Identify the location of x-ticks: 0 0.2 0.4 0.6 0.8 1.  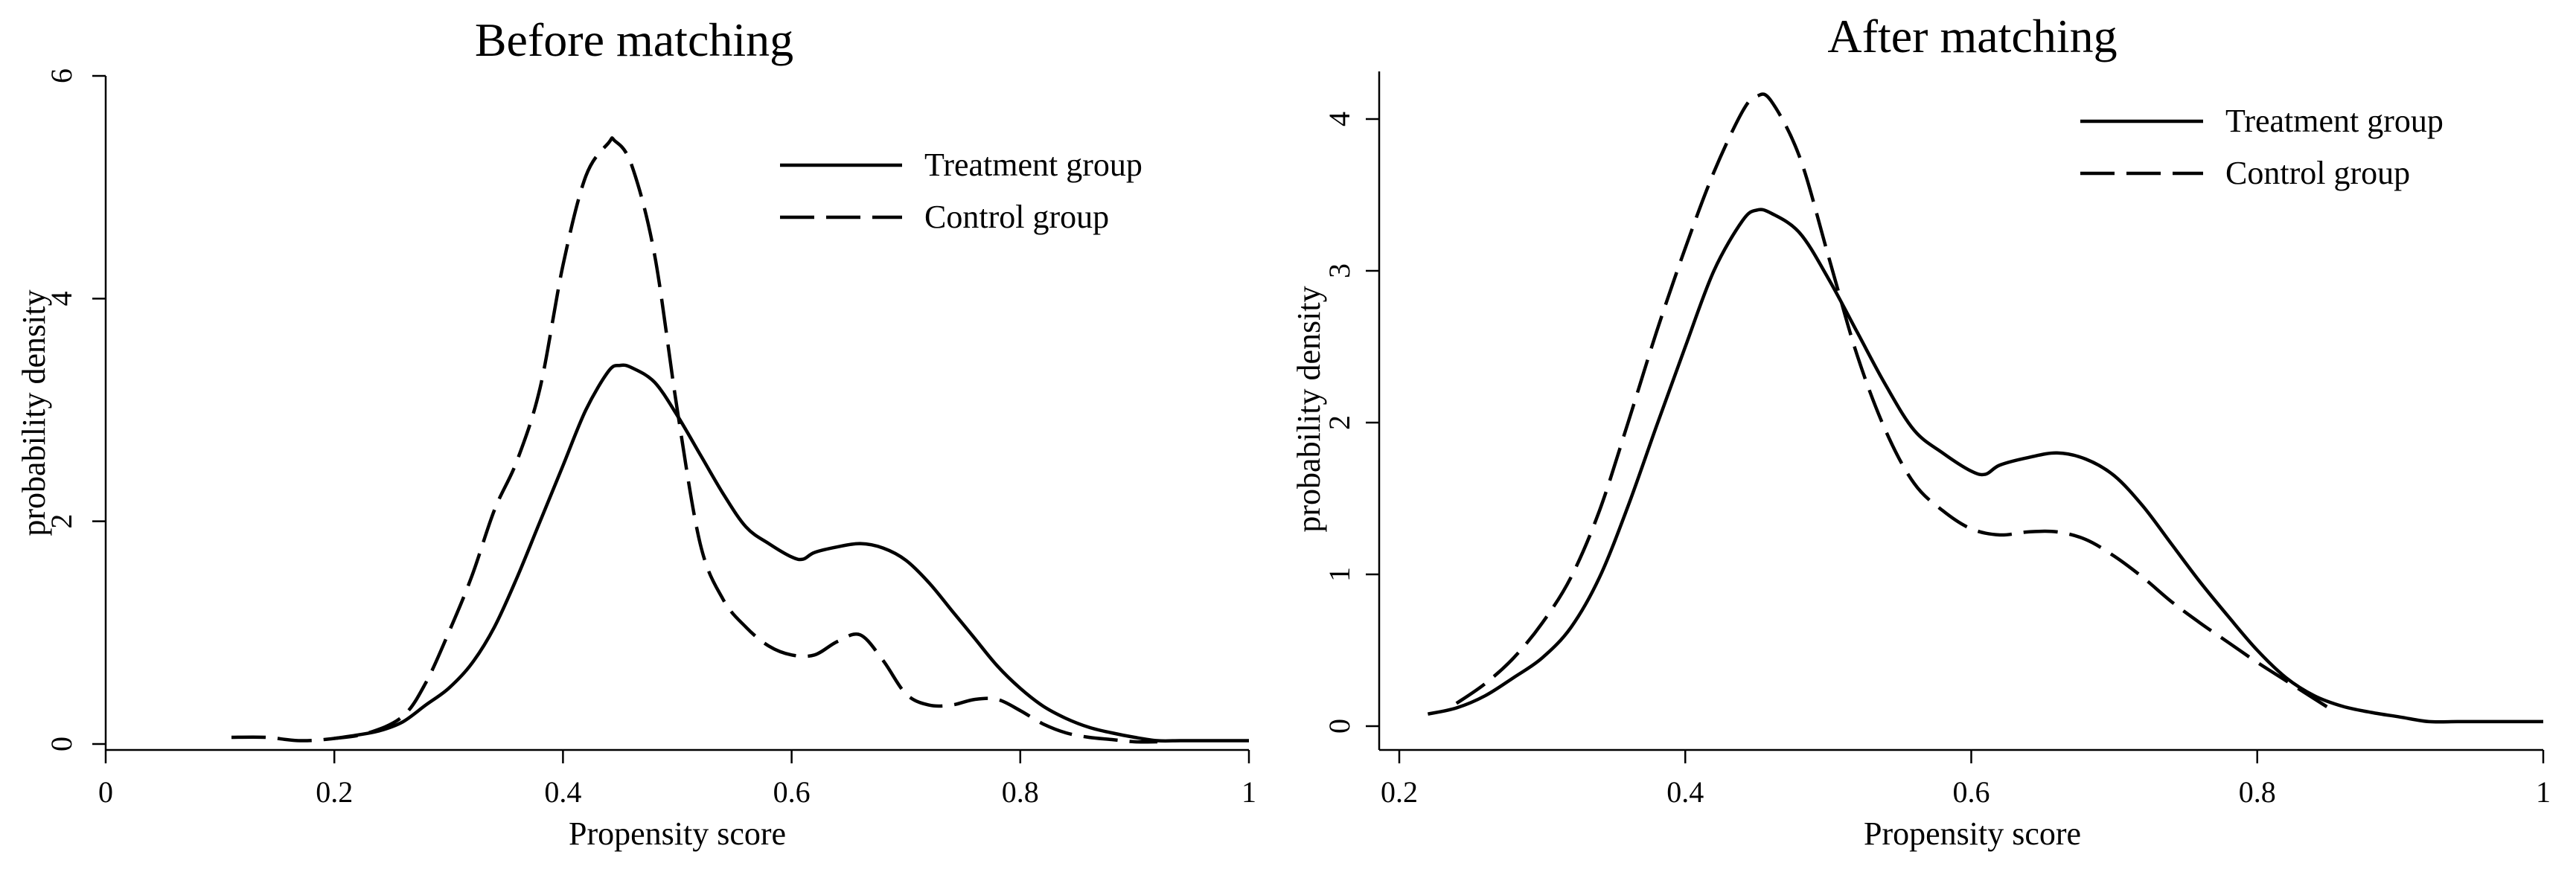
(677, 779).